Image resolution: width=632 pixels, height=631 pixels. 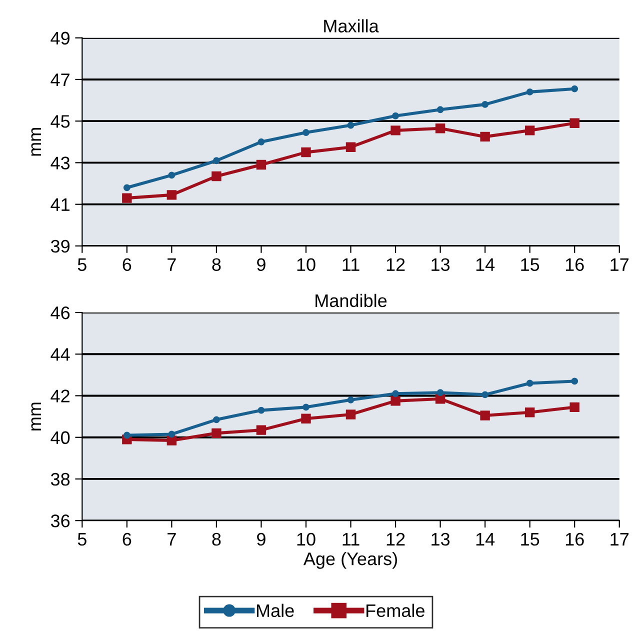 I want to click on chart-title: Mandible, so click(x=351, y=301).